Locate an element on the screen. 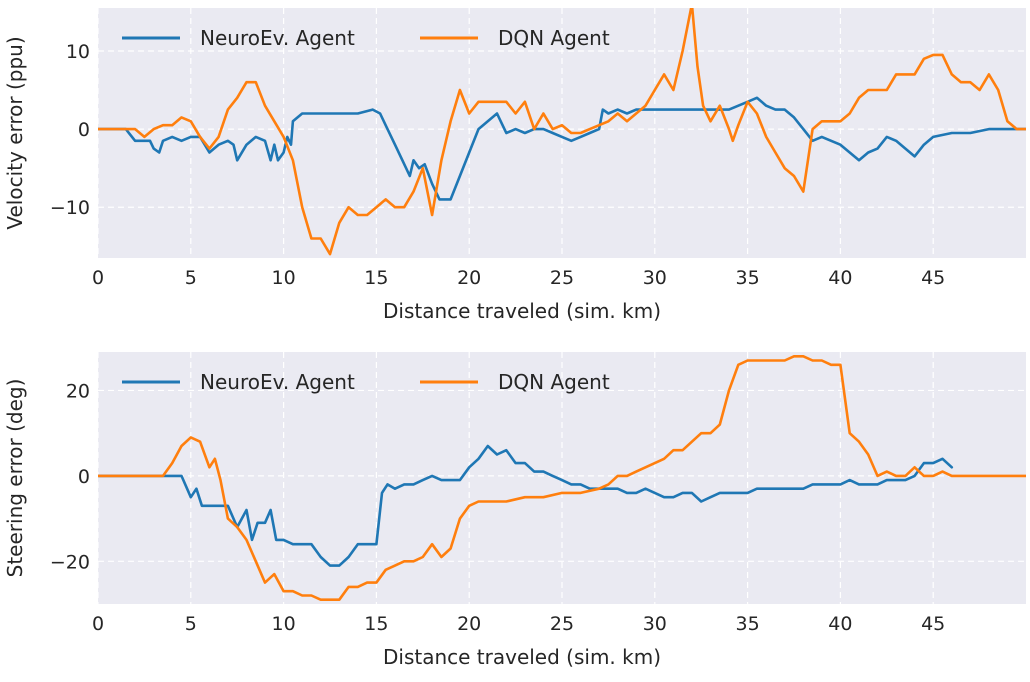 The height and width of the screenshot is (682, 1030). y-axis-label: Steering error (deg) is located at coordinates (15, 478).